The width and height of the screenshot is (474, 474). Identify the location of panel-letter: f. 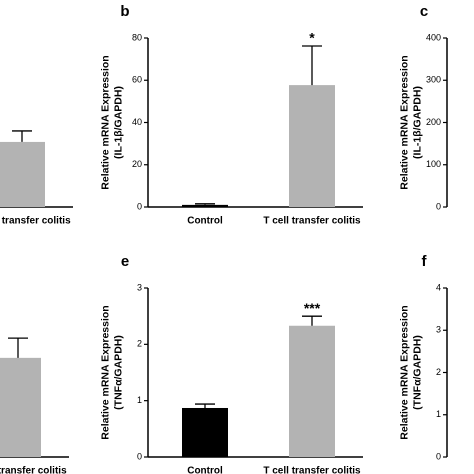
(425, 261).